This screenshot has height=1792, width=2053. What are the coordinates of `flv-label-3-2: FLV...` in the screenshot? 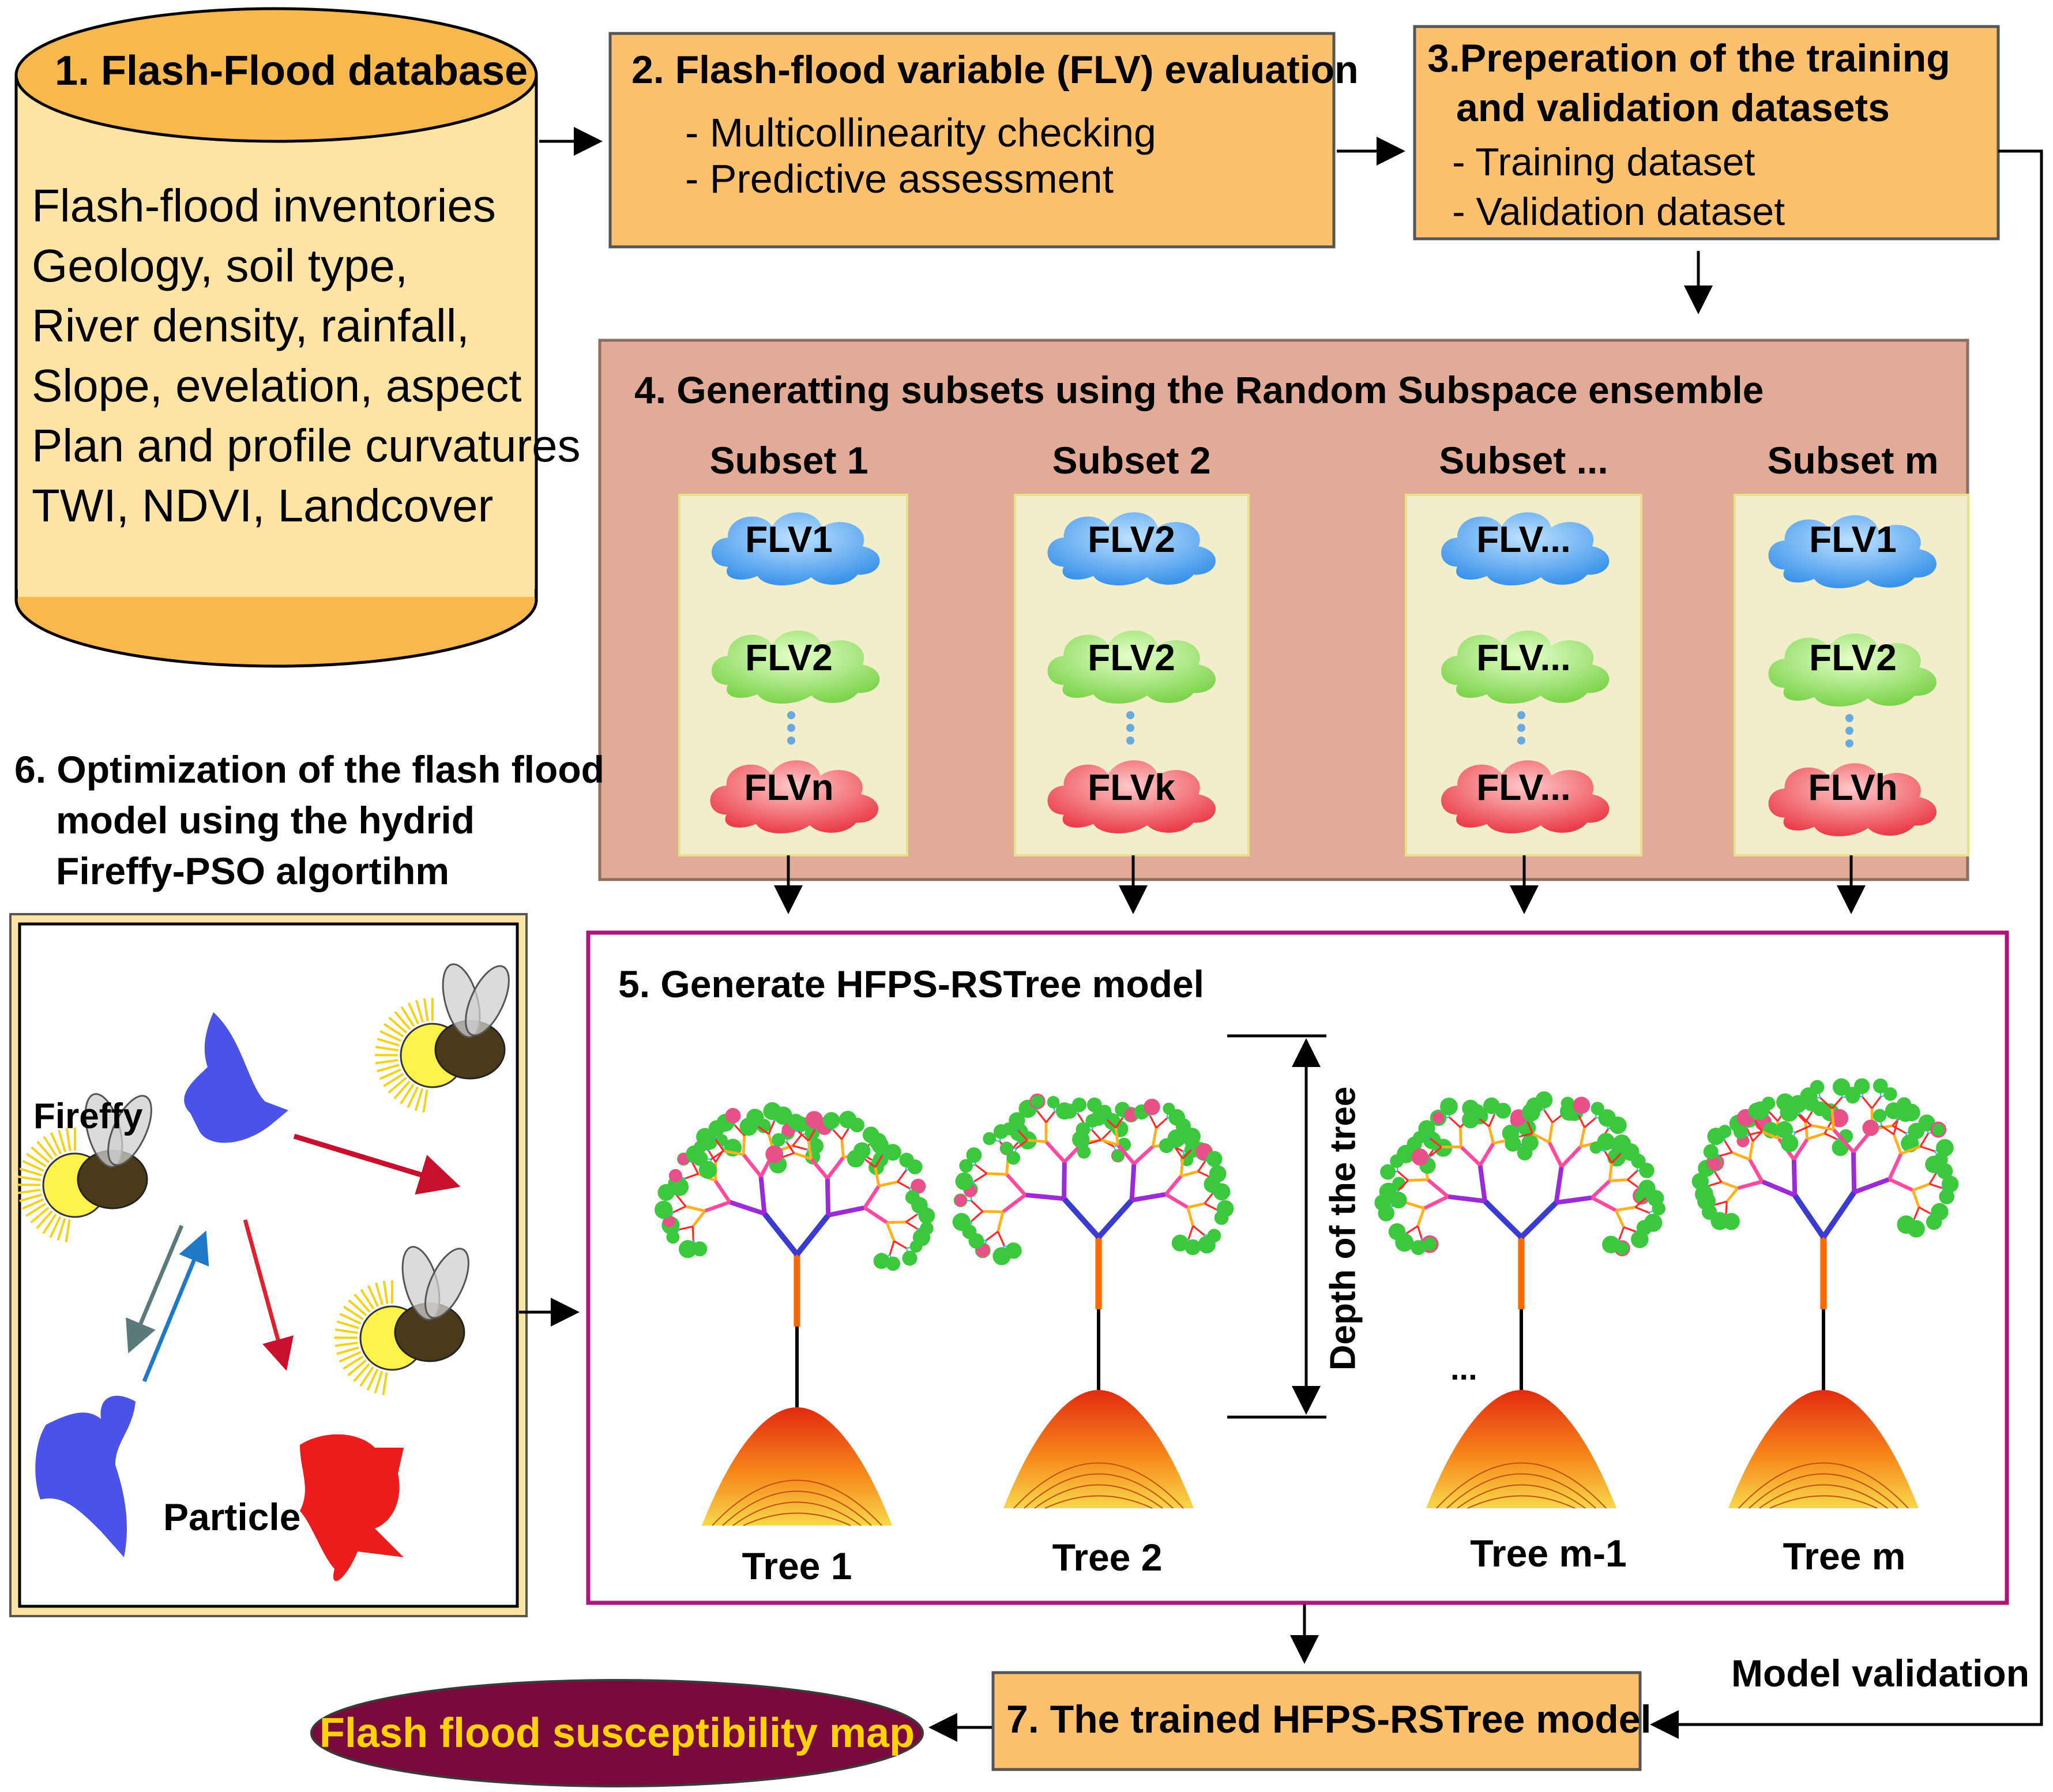 It's located at (1523, 657).